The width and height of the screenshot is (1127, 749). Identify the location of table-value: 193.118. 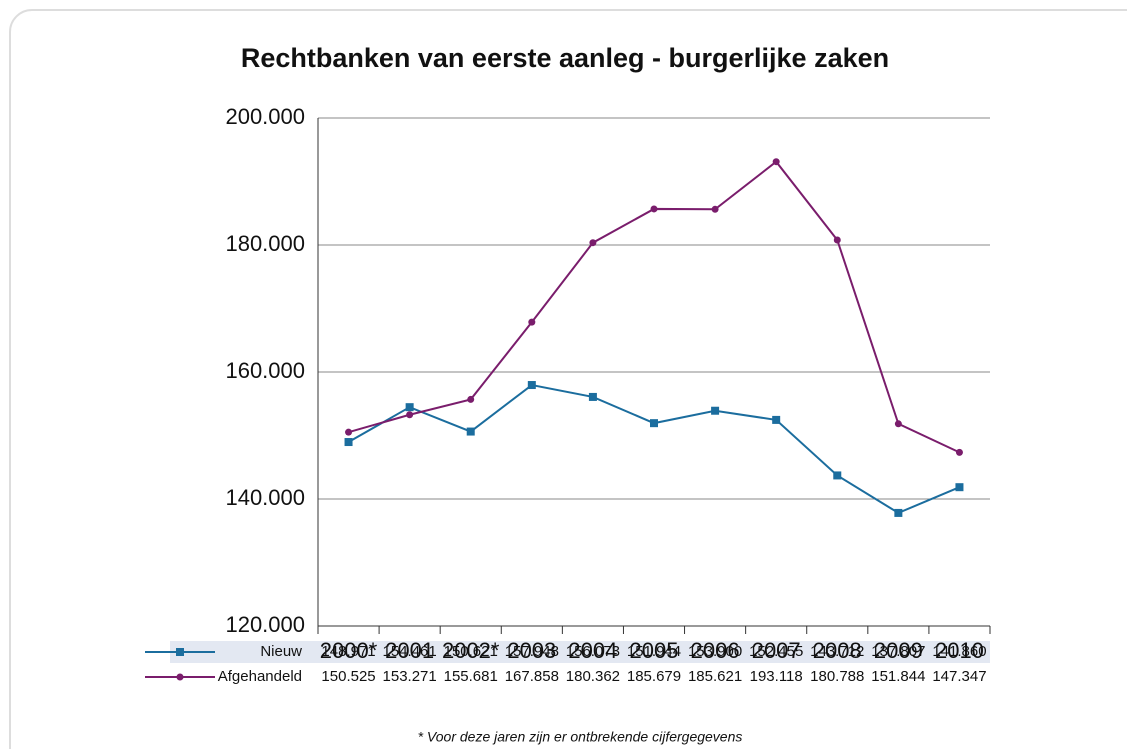
(776, 676).